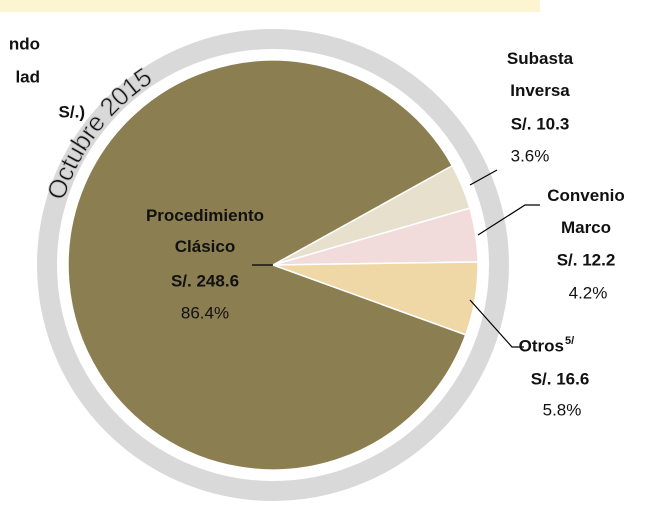 This screenshot has height=511, width=649. I want to click on value-label: S/. 10.3, so click(540, 123).